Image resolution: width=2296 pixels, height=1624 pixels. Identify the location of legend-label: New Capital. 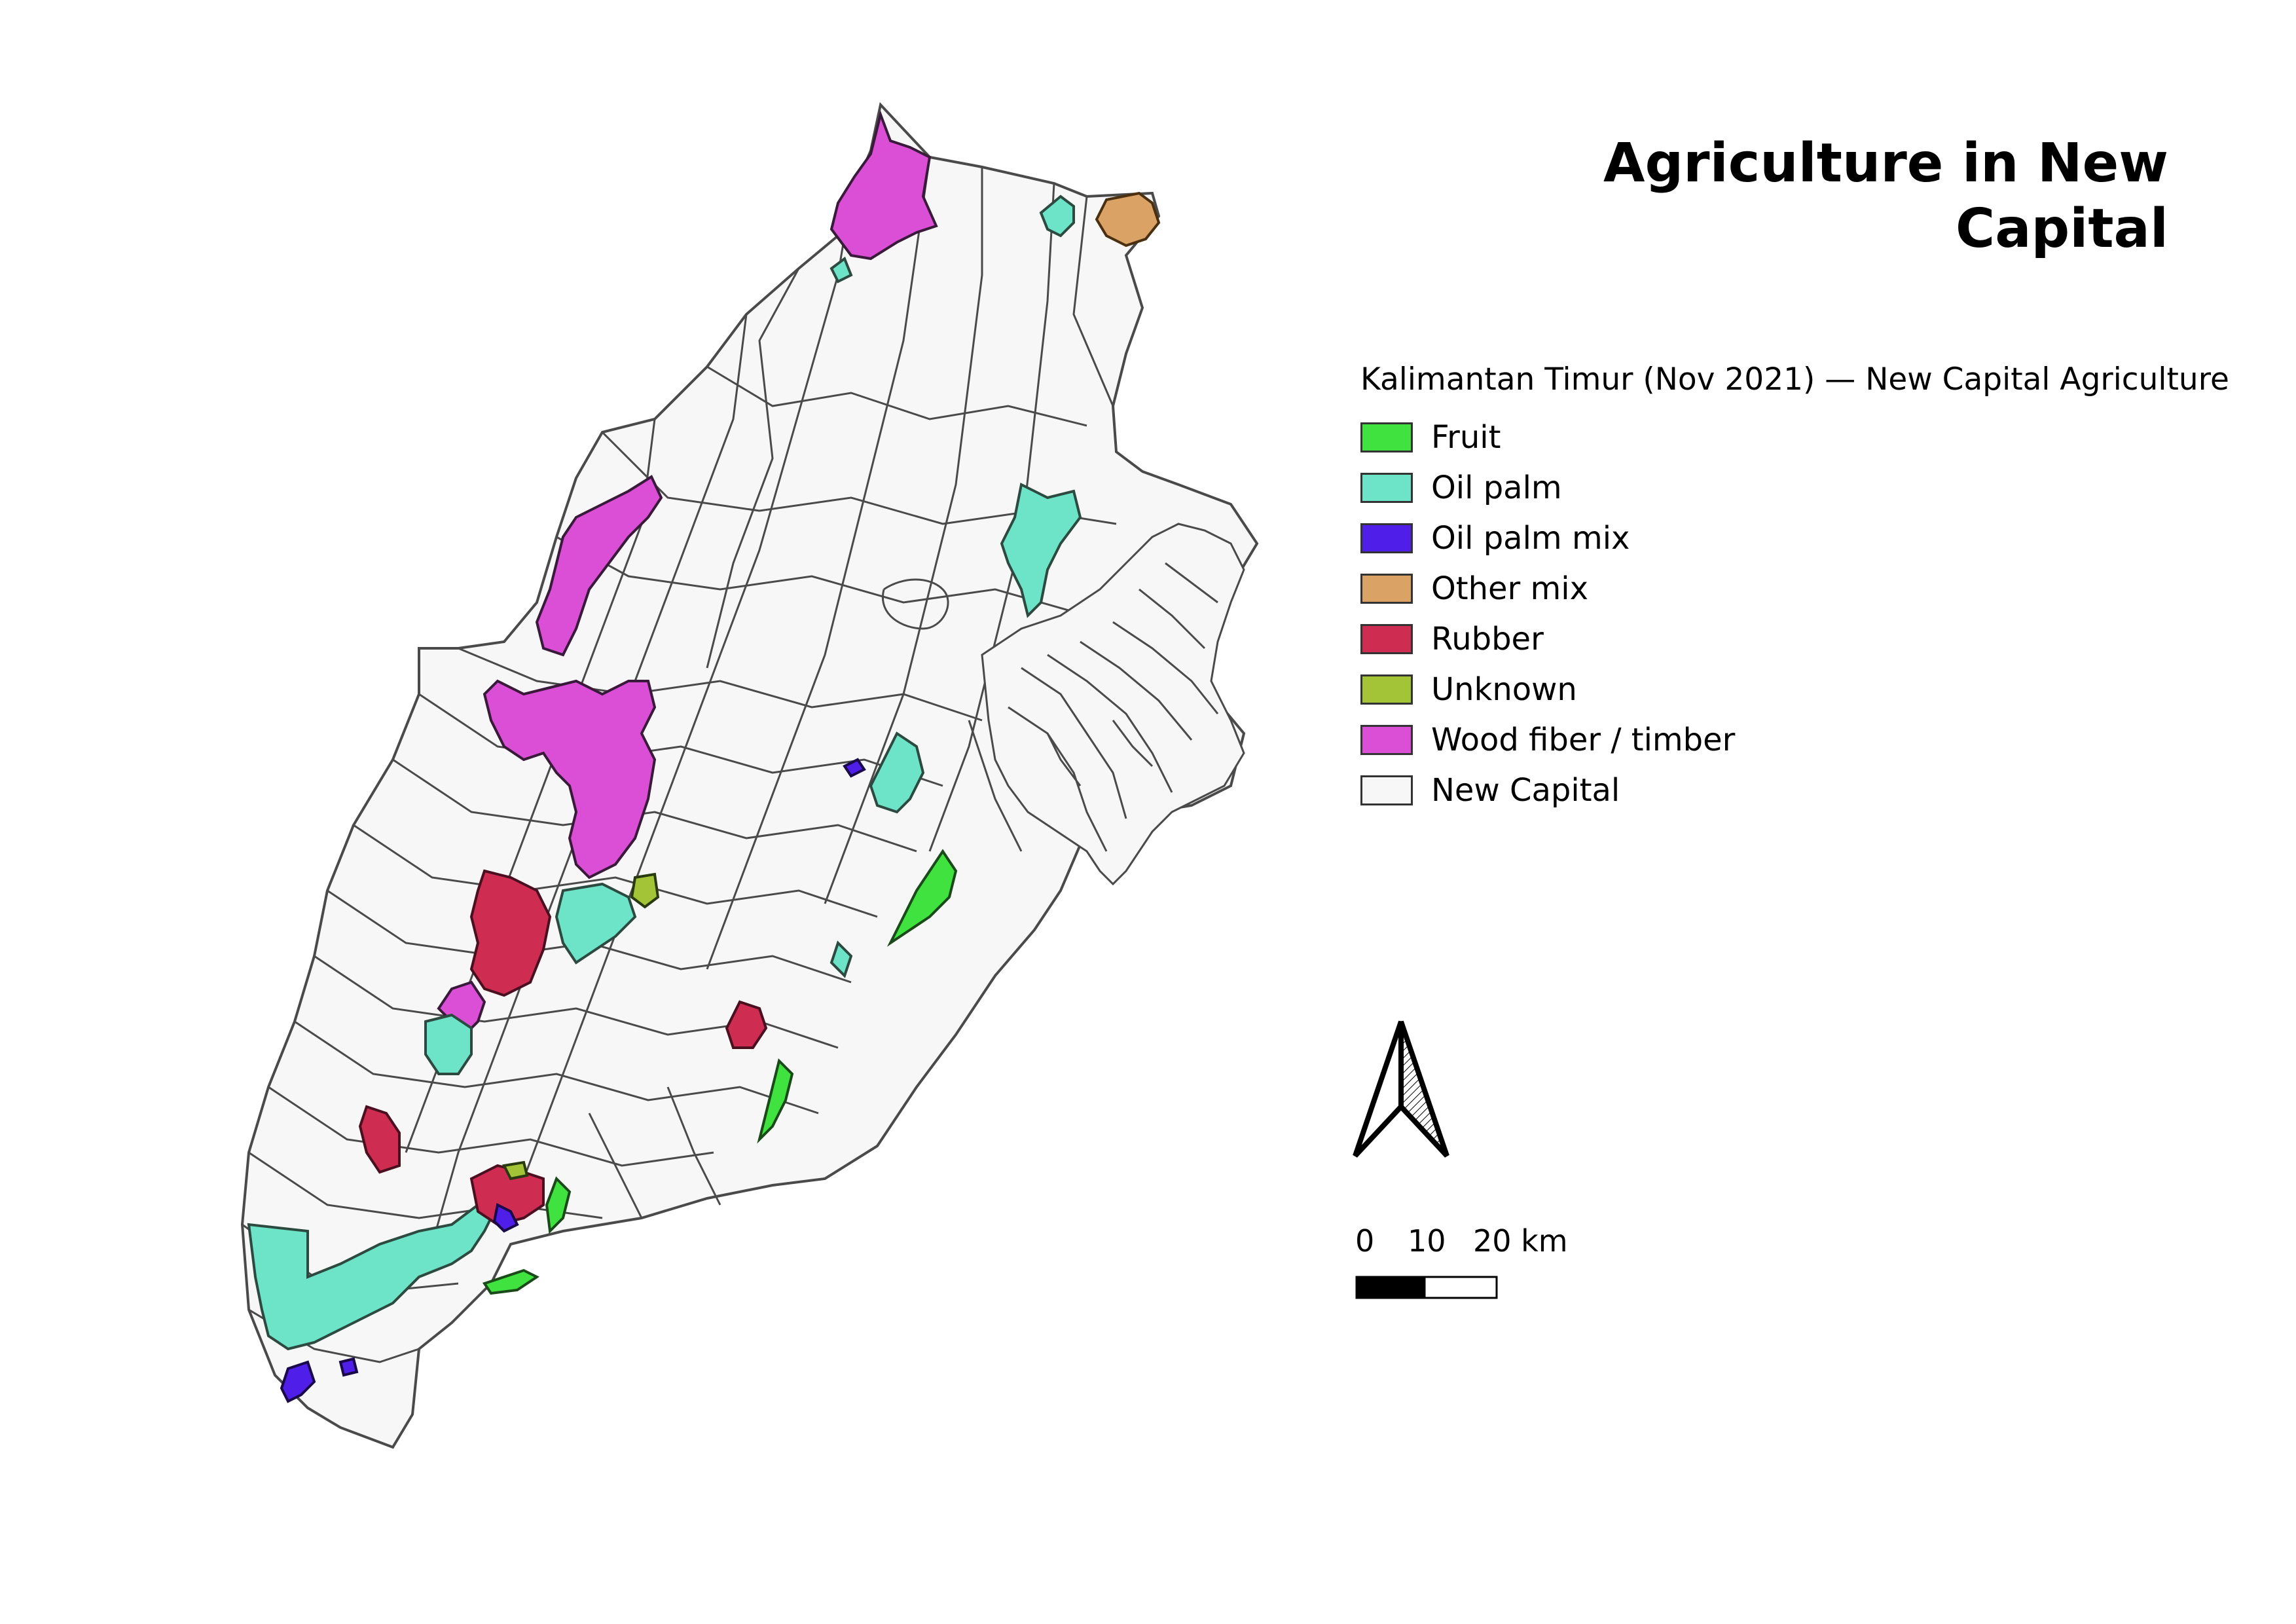
(1525, 790).